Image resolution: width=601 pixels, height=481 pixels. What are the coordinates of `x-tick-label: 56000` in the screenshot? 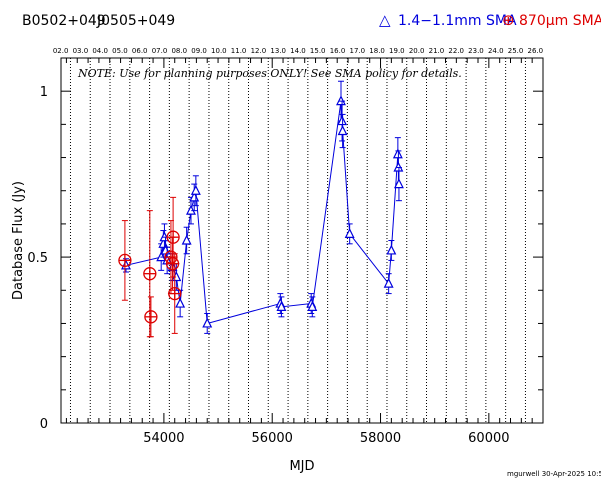 It's located at (272, 438).